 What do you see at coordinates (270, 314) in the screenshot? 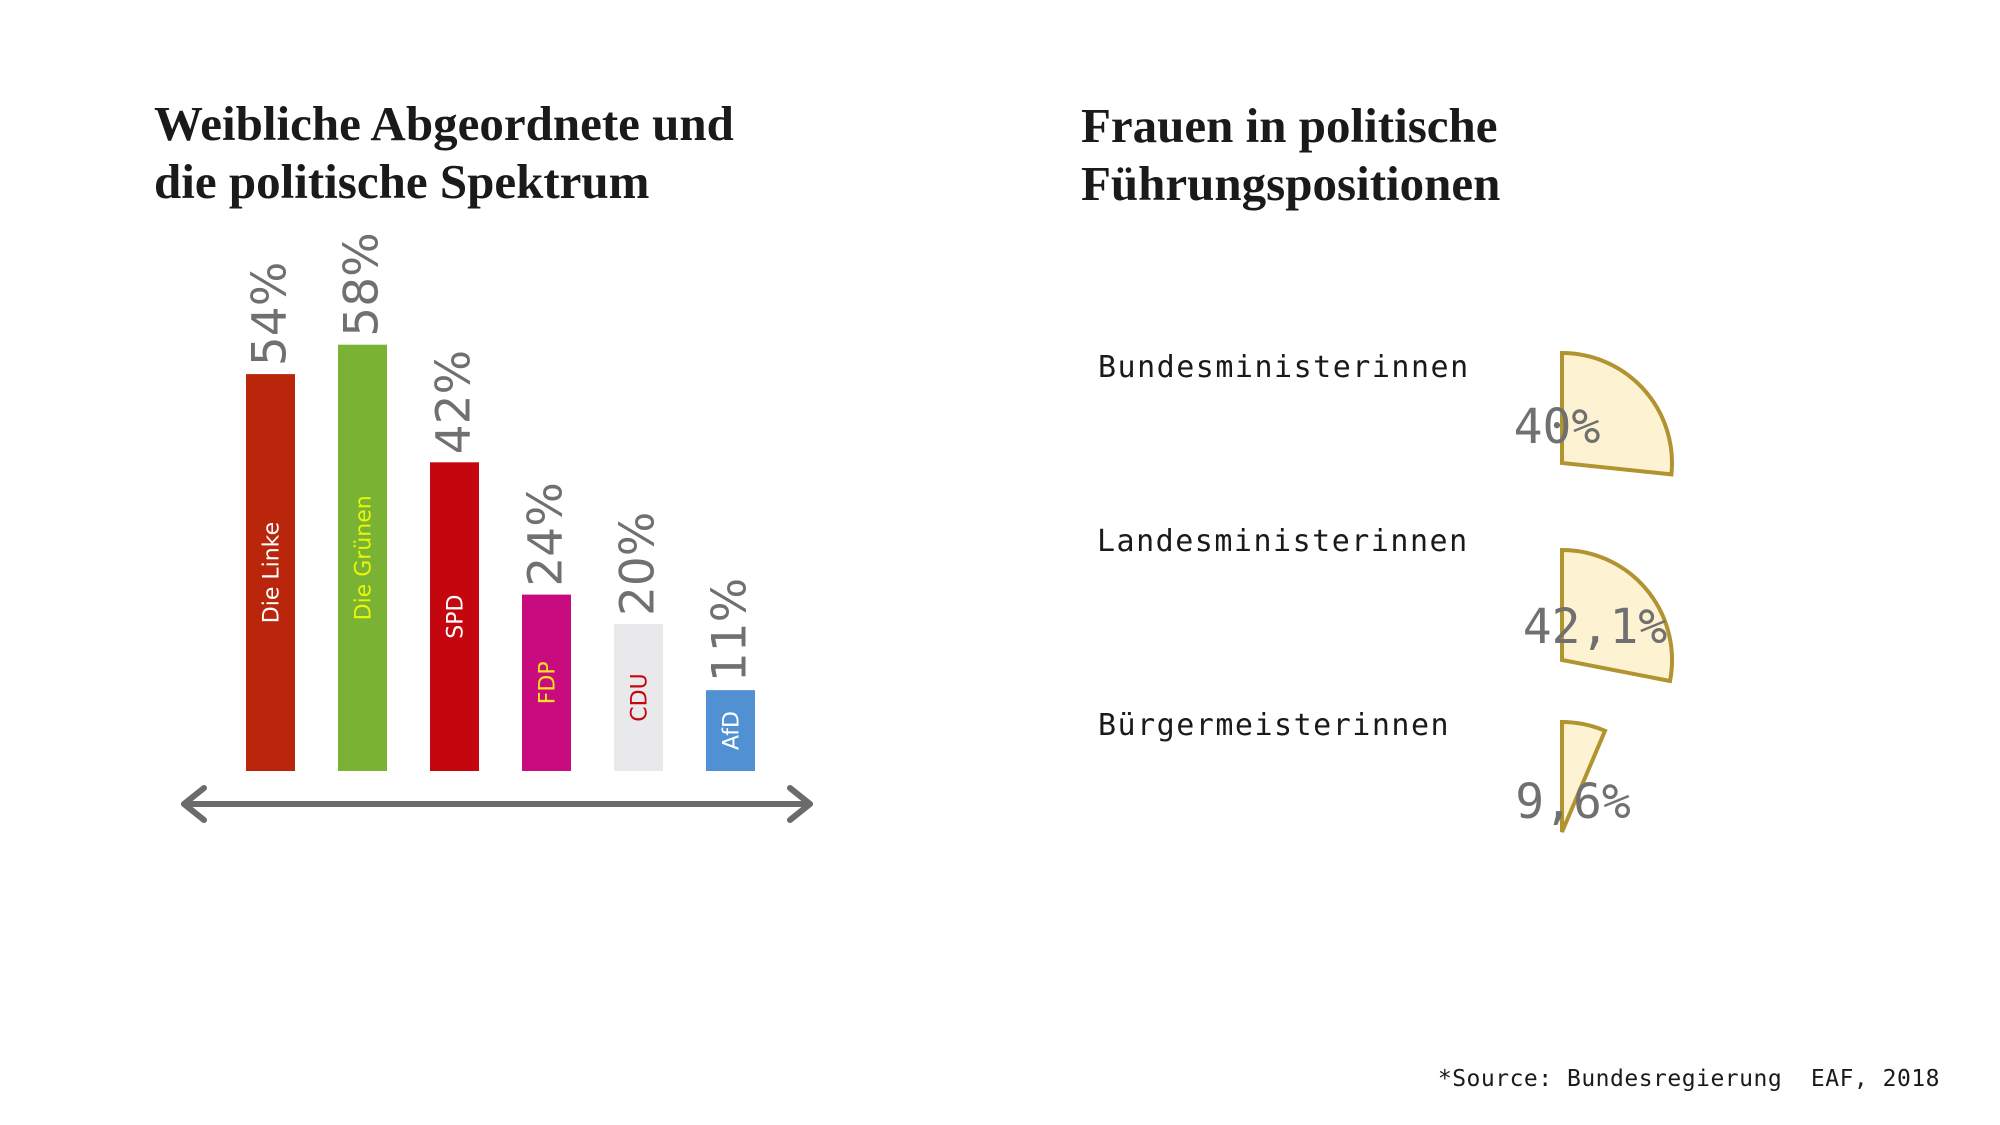
I see `bar-value-die-linke: 54%` at bounding box center [270, 314].